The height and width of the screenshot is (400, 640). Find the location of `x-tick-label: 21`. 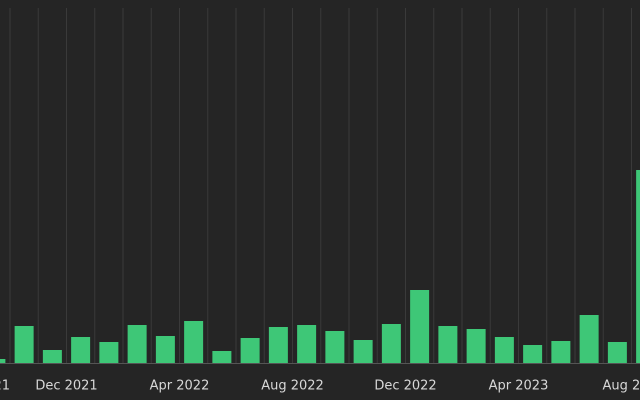

x-tick-label: 21 is located at coordinates (5, 386).